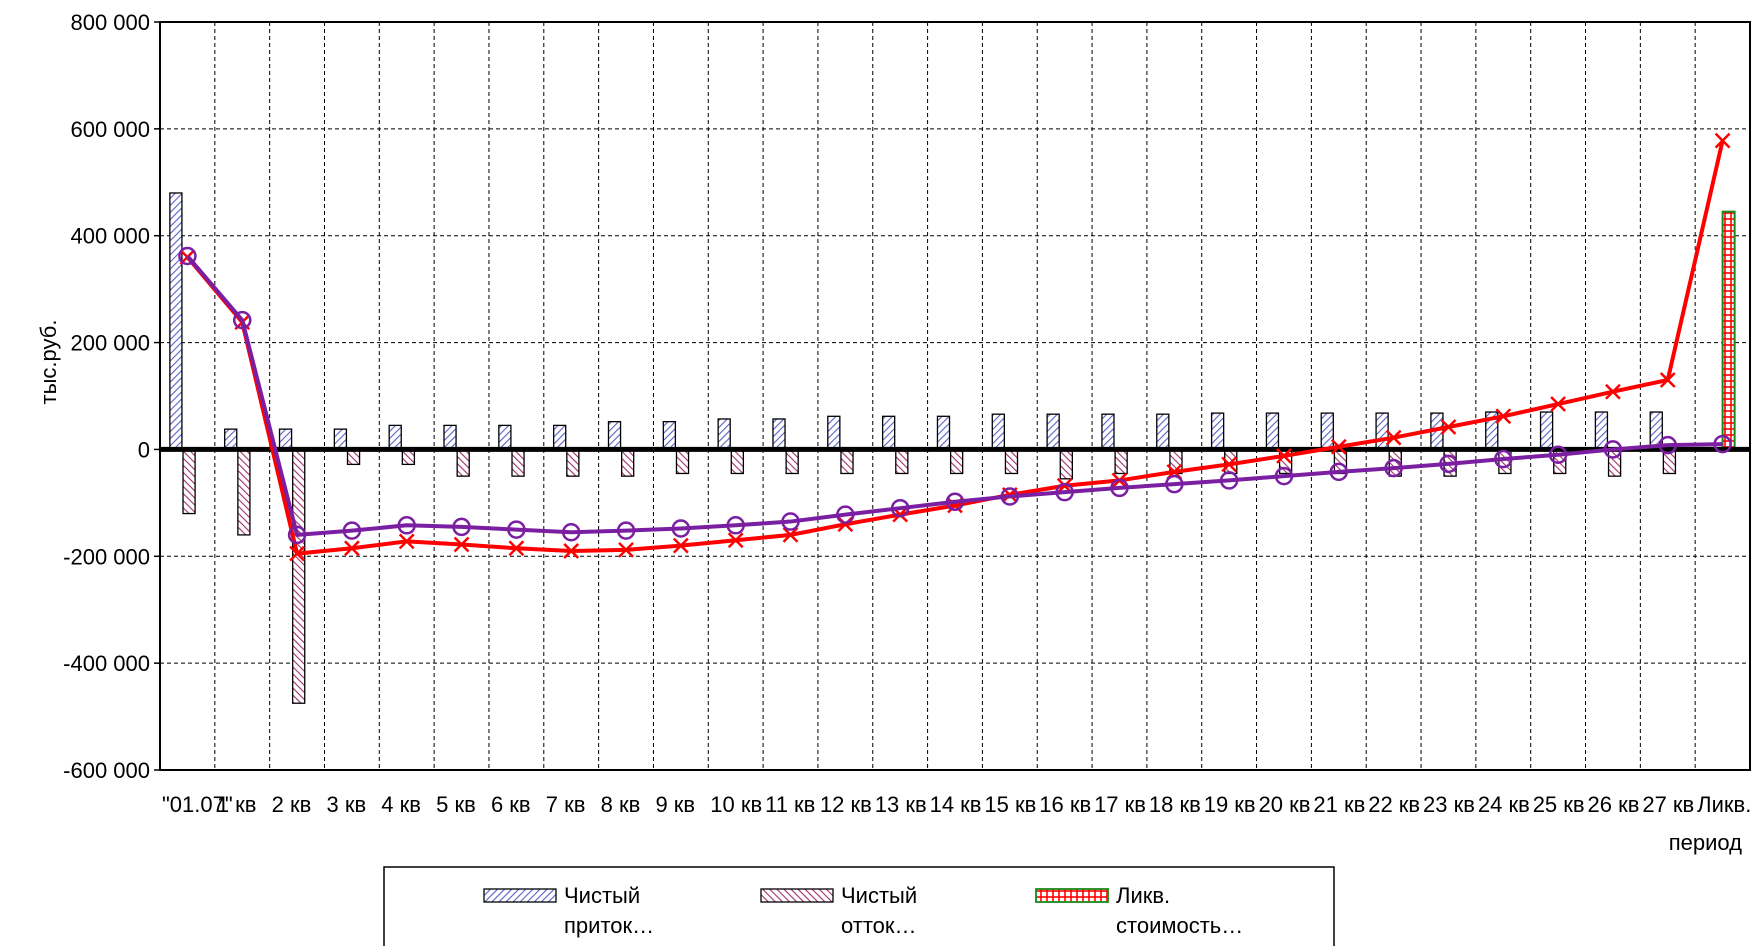  Describe the element at coordinates (1072, 895) in the screenshot. I see `legend-swatch-liquidation` at that location.